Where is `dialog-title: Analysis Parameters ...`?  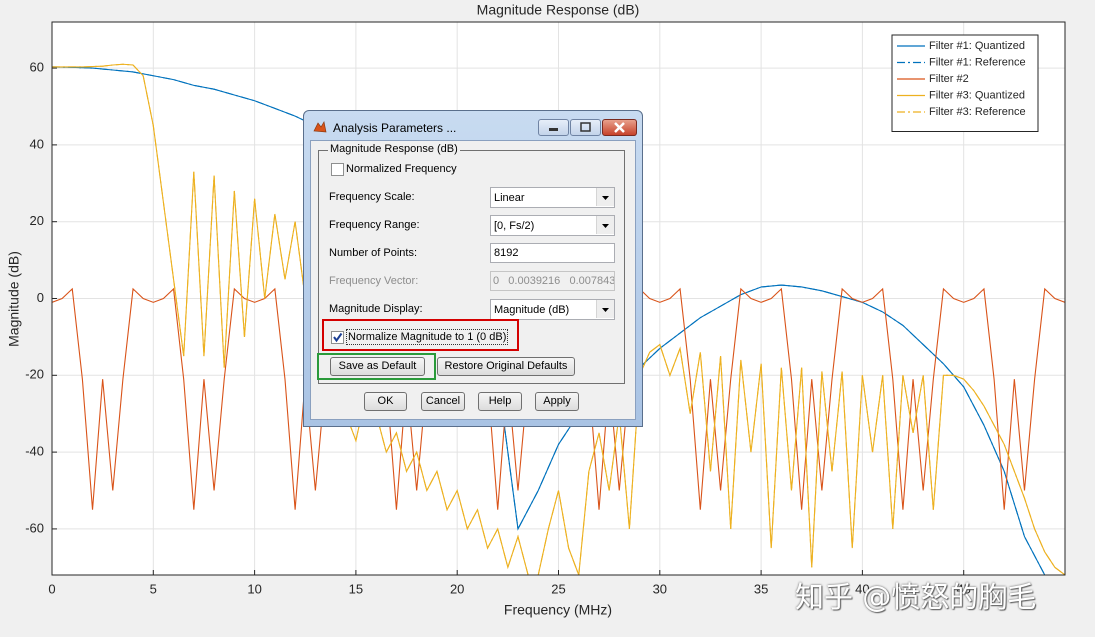 dialog-title: Analysis Parameters ... is located at coordinates (395, 128).